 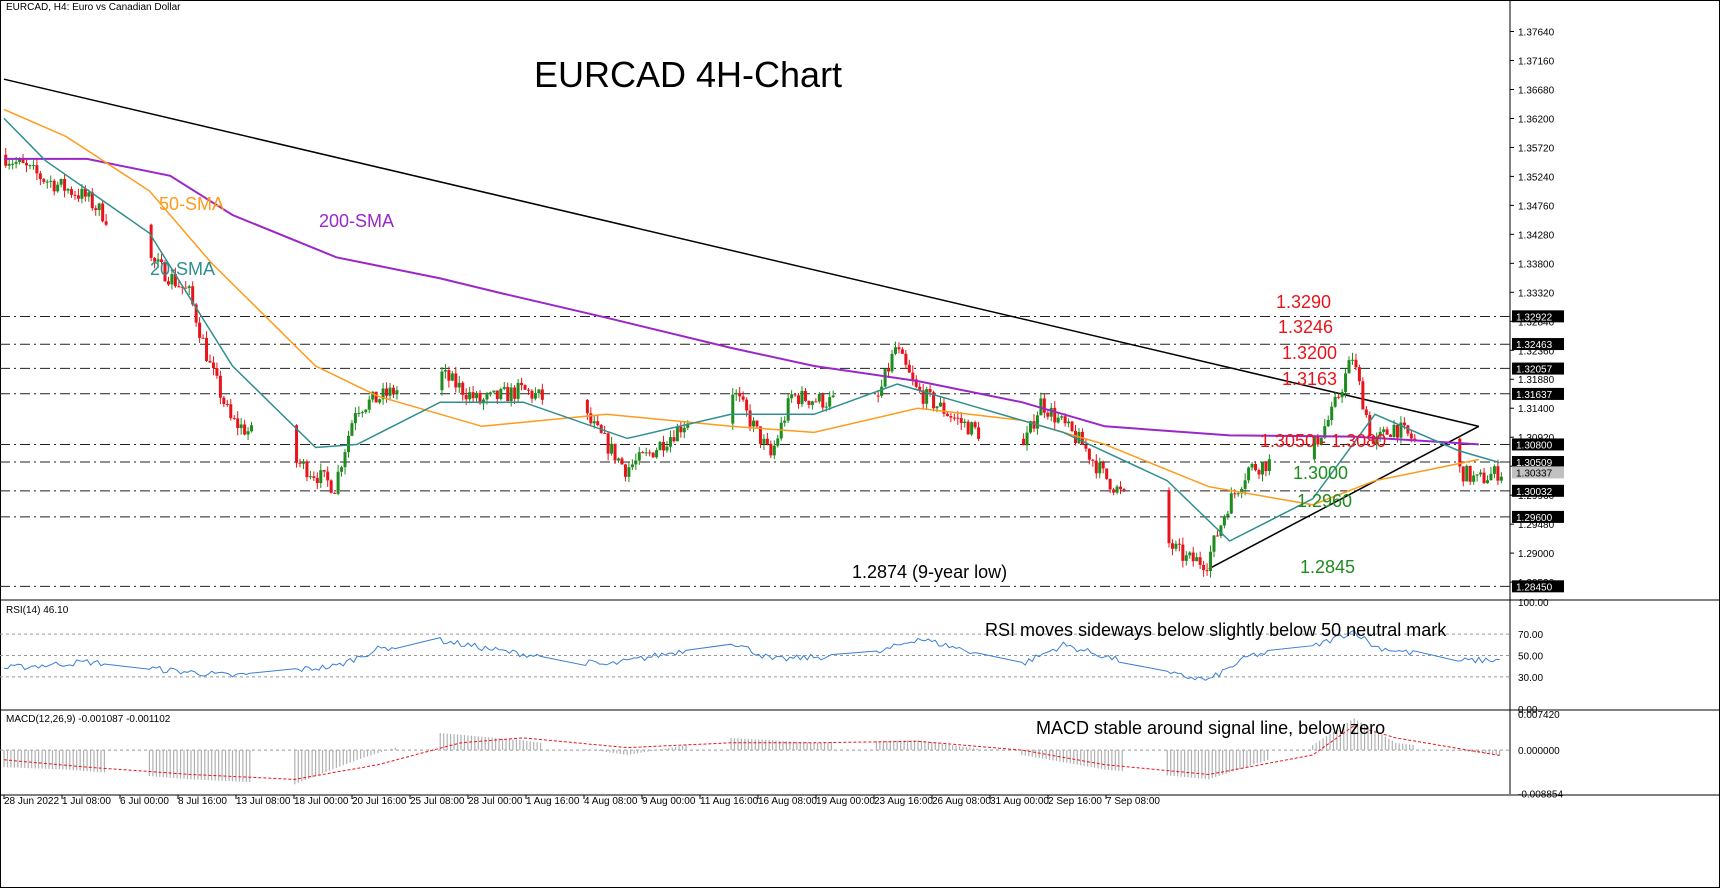 I want to click on symbol-info: EURCAD, H4: Euro vs Canadian Dollar, so click(x=93, y=7).